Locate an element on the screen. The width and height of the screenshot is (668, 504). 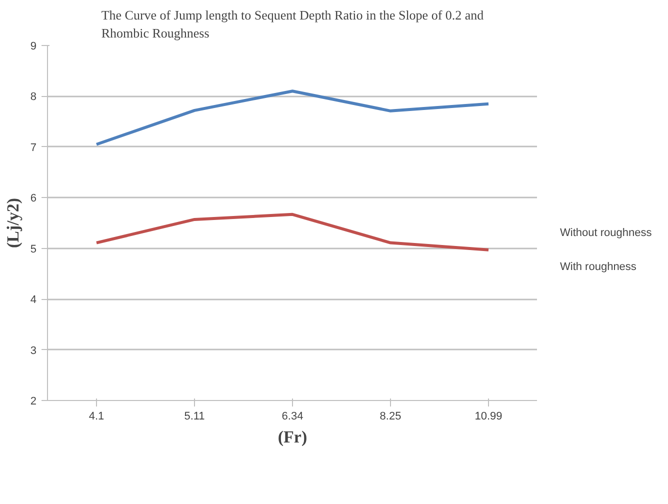
y-axis-title: (Lj/y2) is located at coordinates (12, 223).